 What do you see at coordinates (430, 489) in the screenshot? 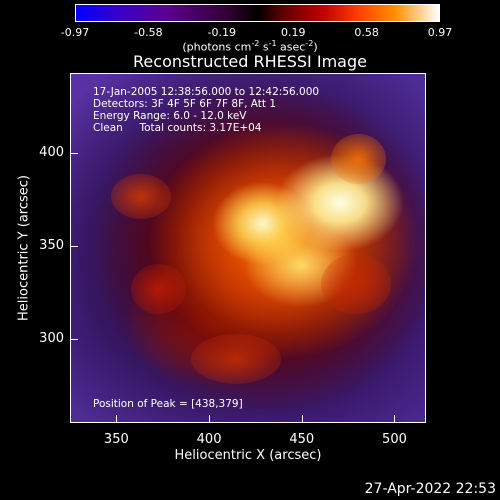
I see `timestamp: 27-Apr-2022 22:53` at bounding box center [430, 489].